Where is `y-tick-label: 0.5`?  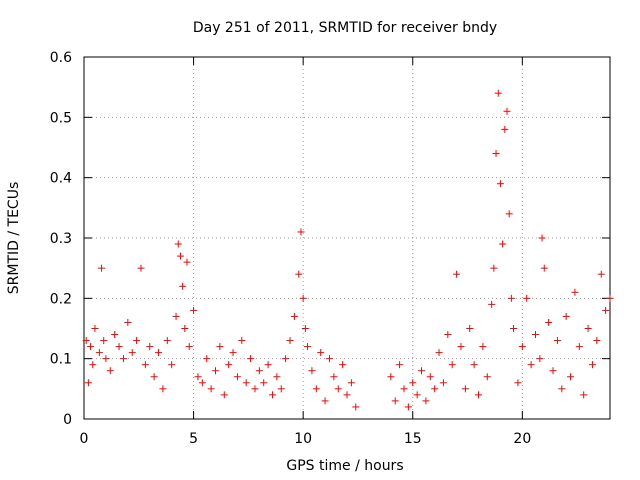 y-tick-label: 0.5 is located at coordinates (61, 118).